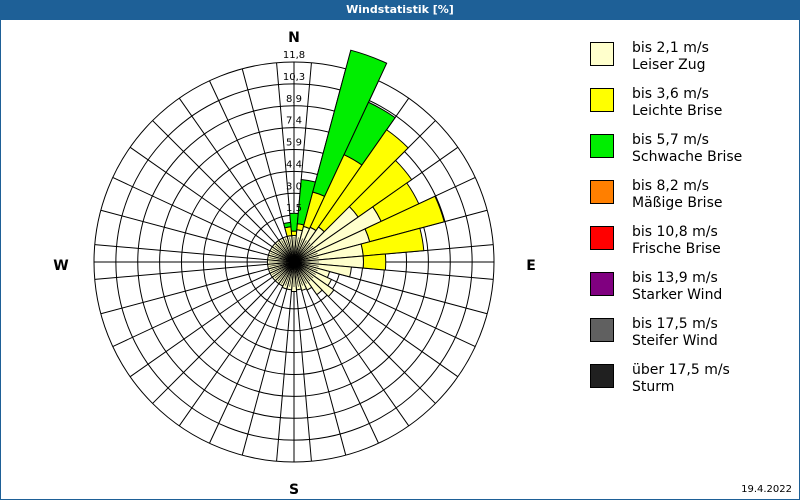 This screenshot has height=500, width=800. What do you see at coordinates (60, 266) in the screenshot?
I see `compass-label-w: W` at bounding box center [60, 266].